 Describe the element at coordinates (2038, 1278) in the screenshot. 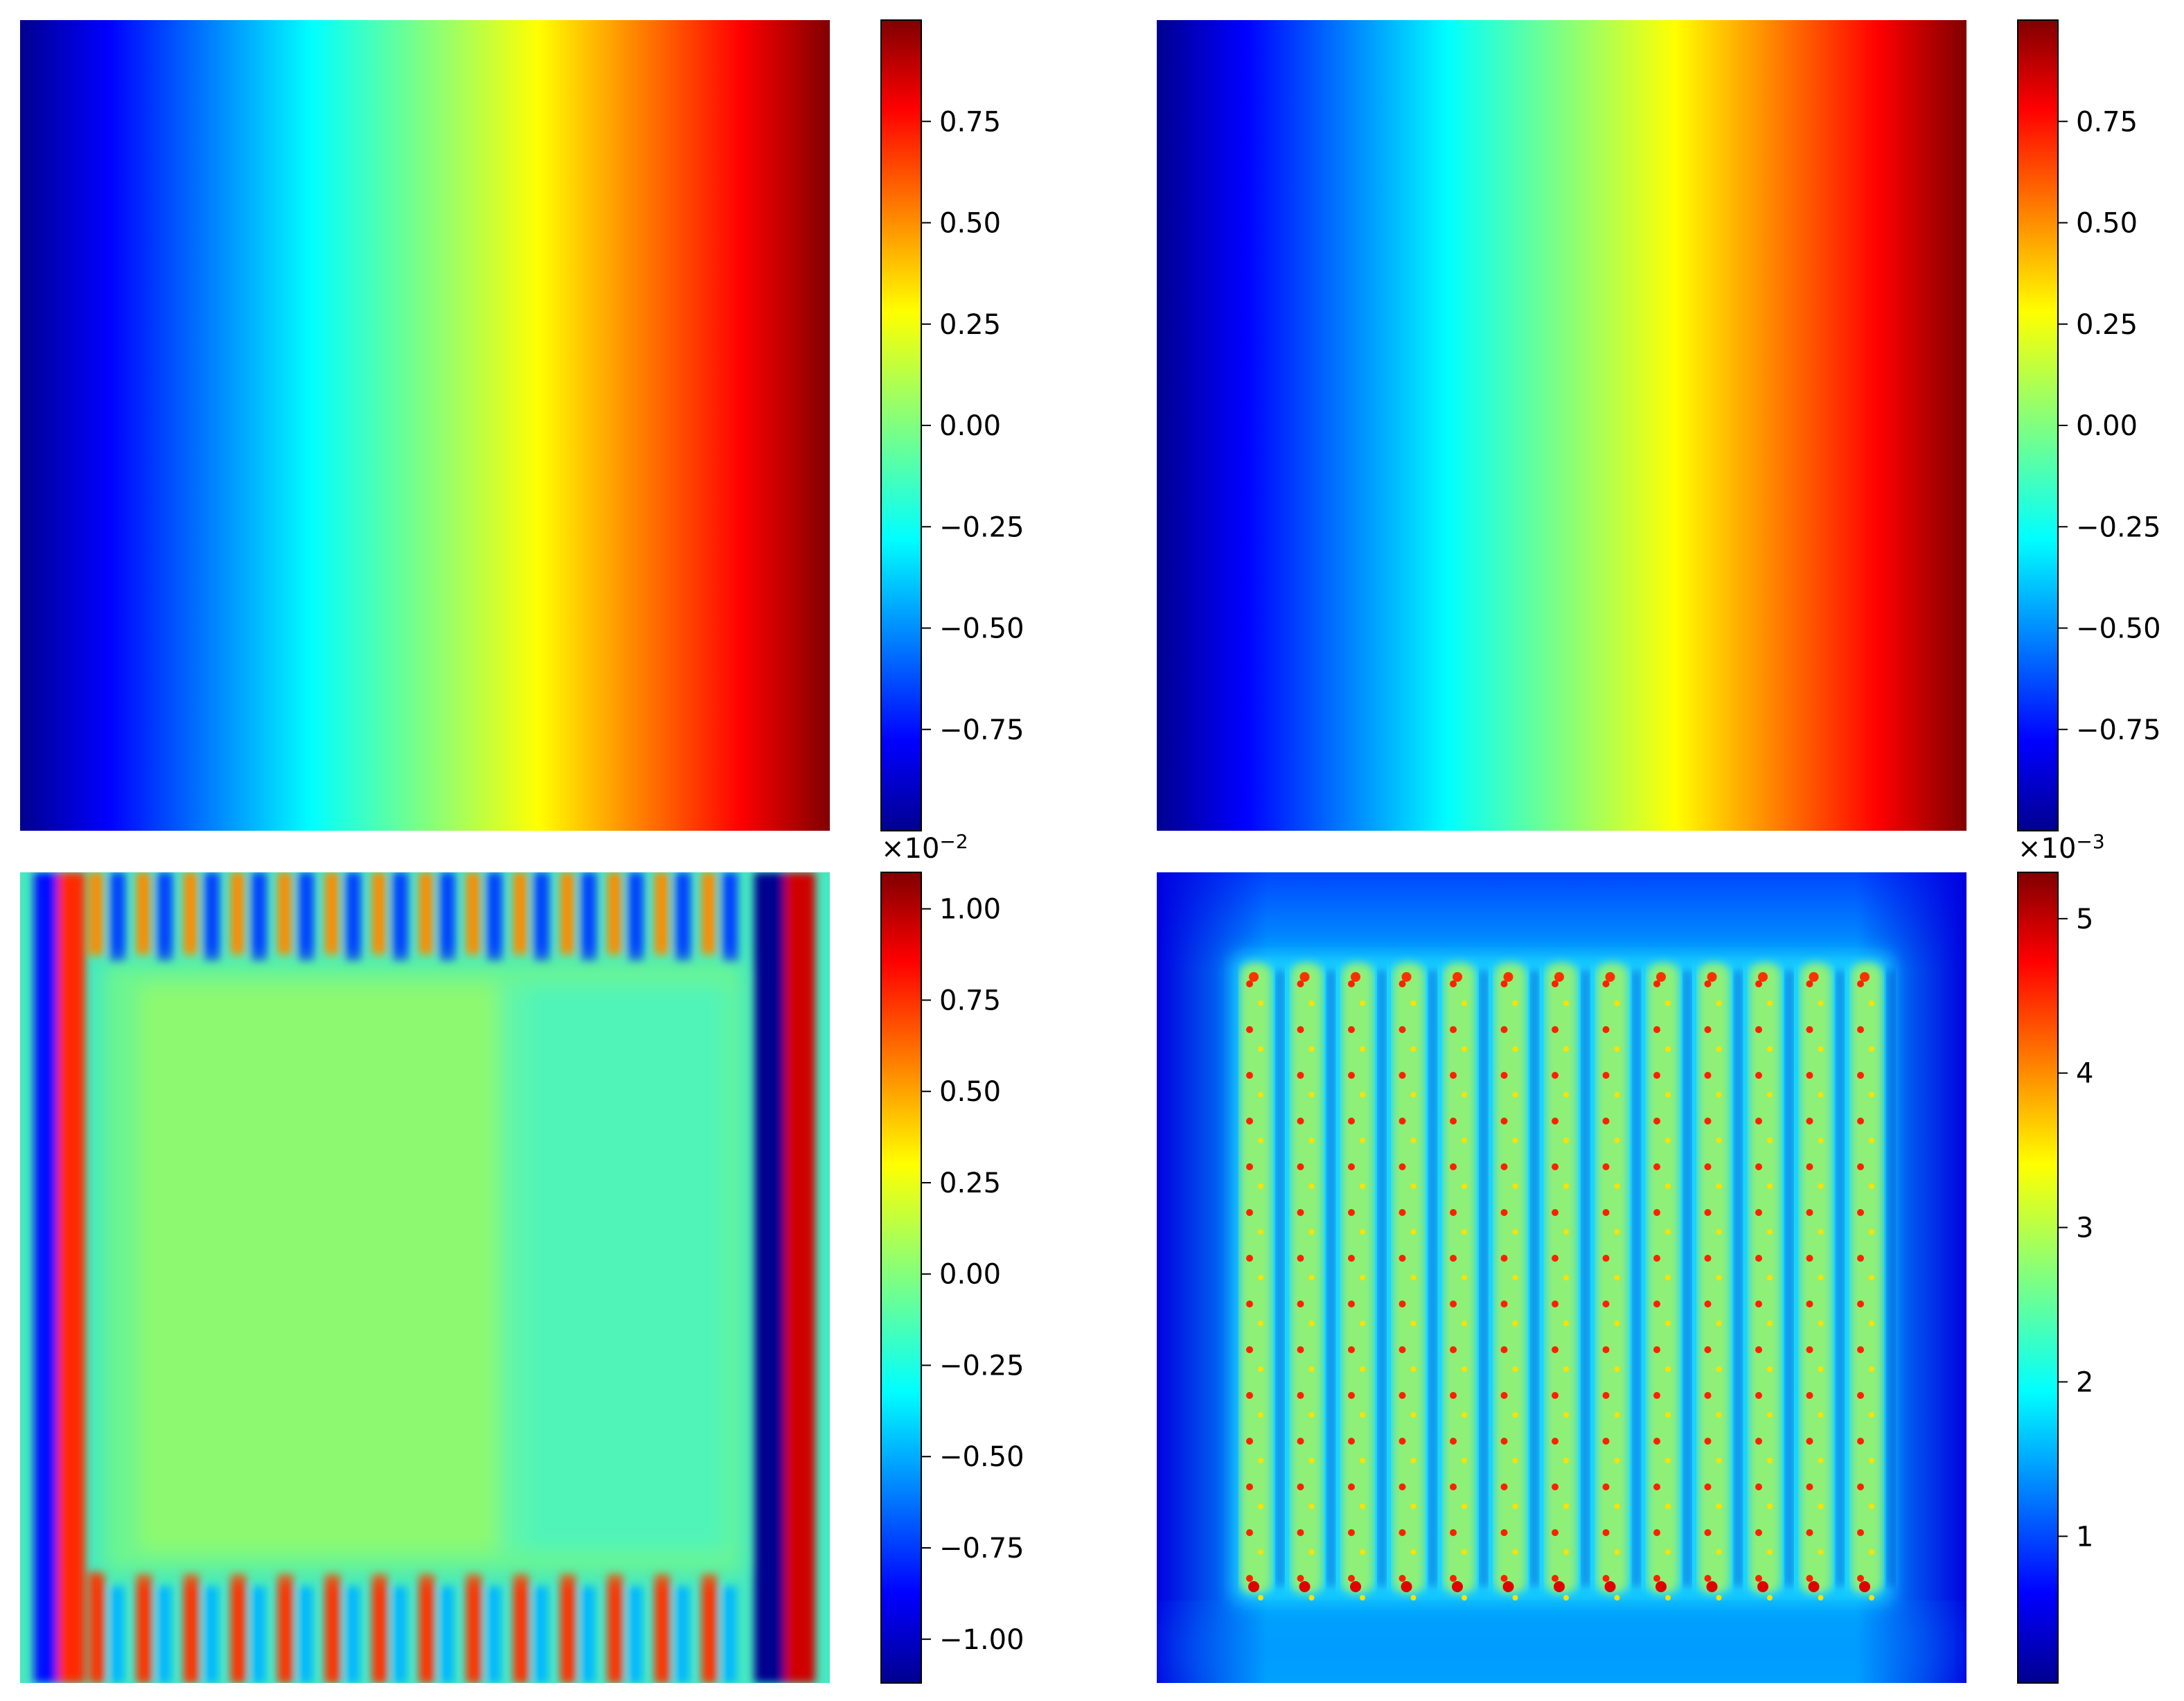

I see `colorbar-bottom-right` at that location.